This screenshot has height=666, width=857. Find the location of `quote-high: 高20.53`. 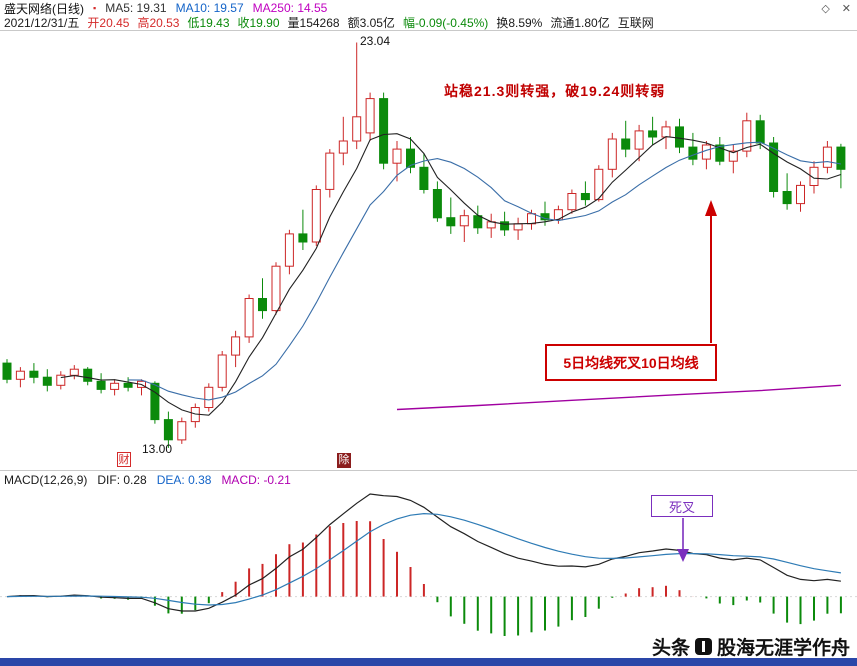

quote-high: 高20.53 is located at coordinates (158, 23).